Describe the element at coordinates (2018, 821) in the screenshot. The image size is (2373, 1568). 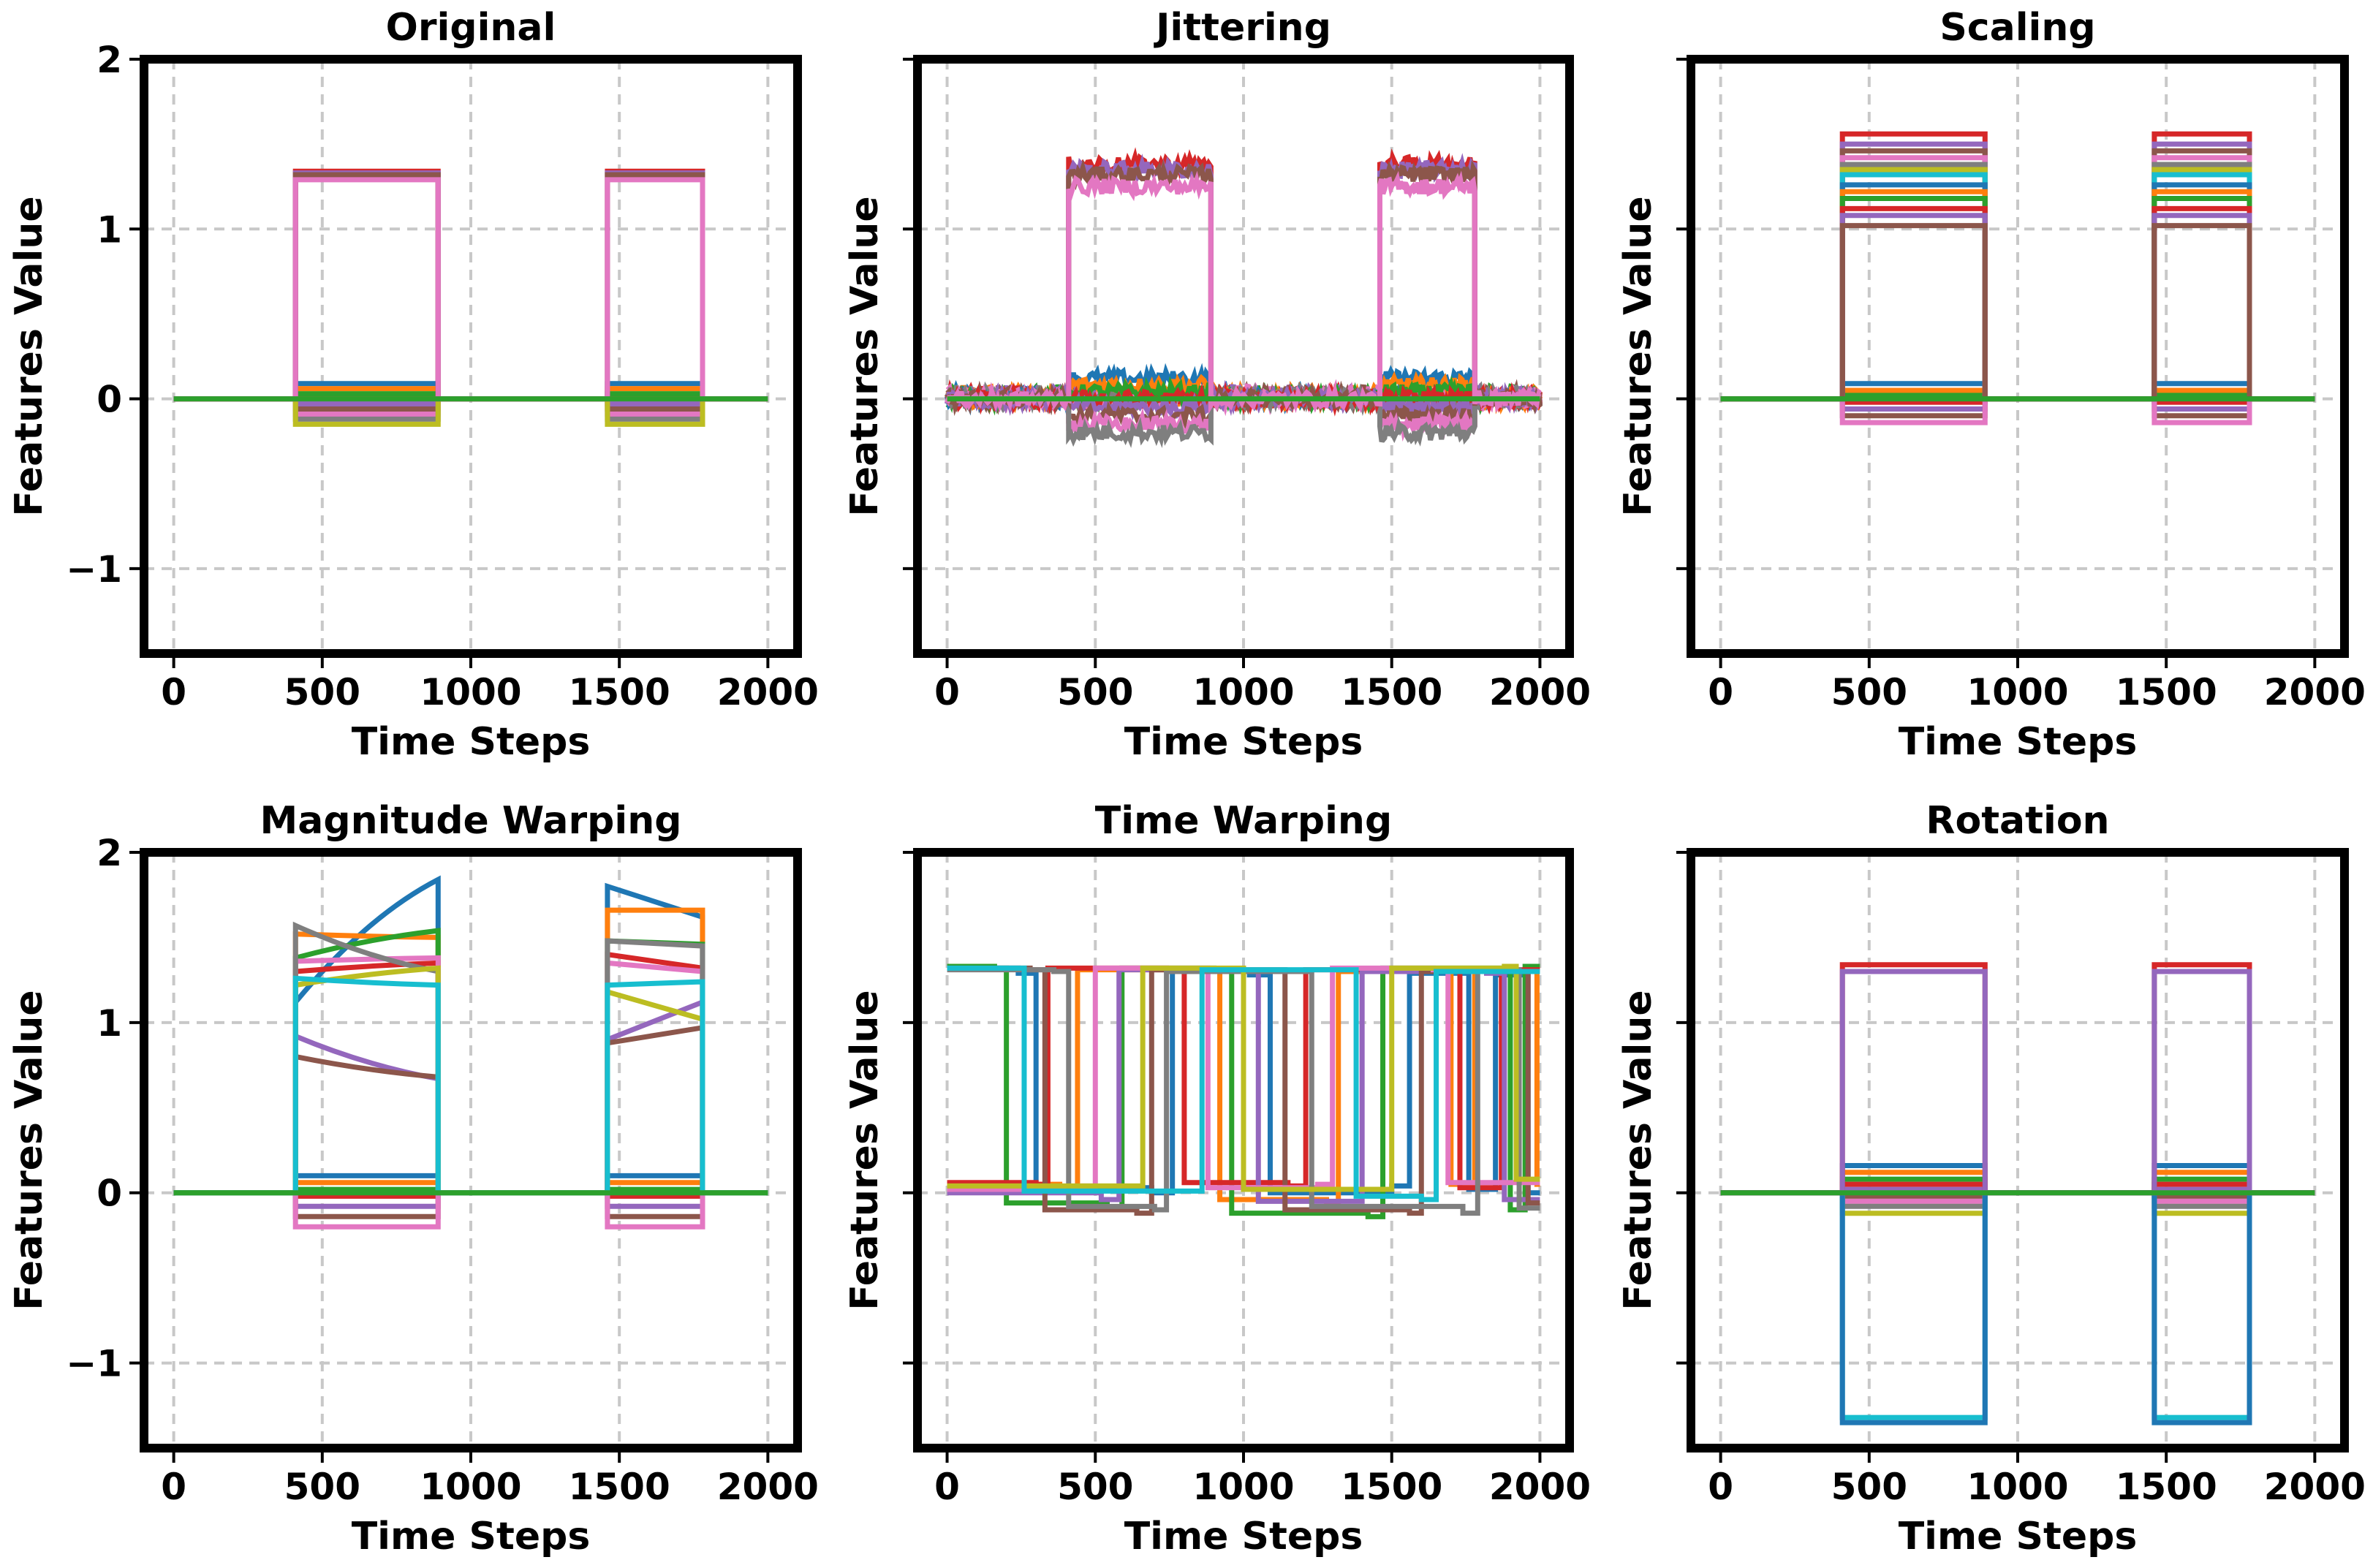
I see `chart-title: Rotation` at that location.